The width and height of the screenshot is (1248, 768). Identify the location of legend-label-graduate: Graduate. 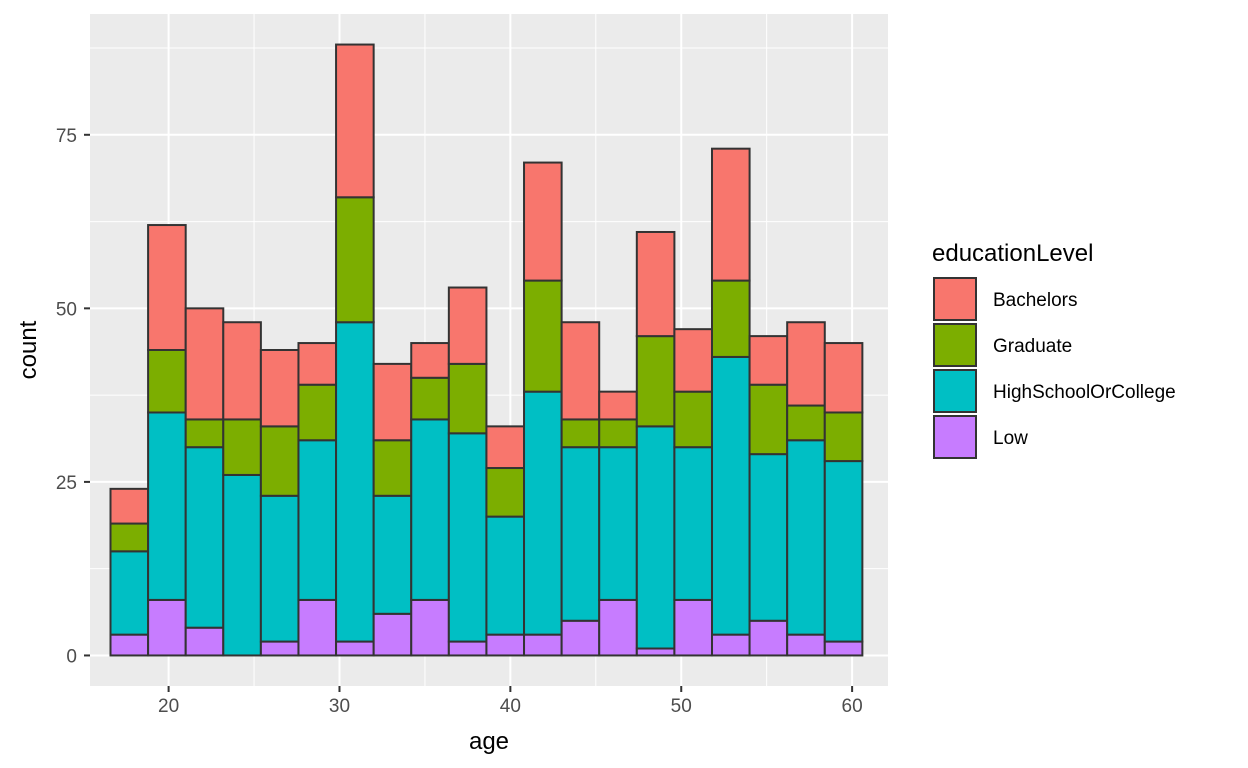
(1032, 346).